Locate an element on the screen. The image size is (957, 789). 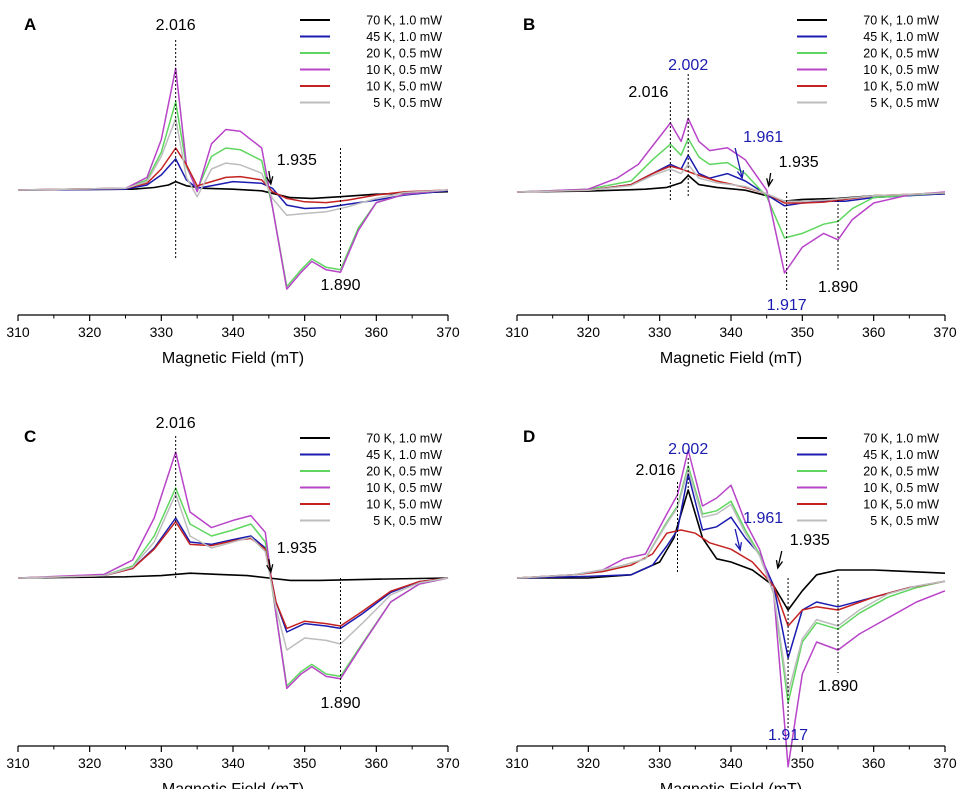
panel-letter: C is located at coordinates (30, 436).